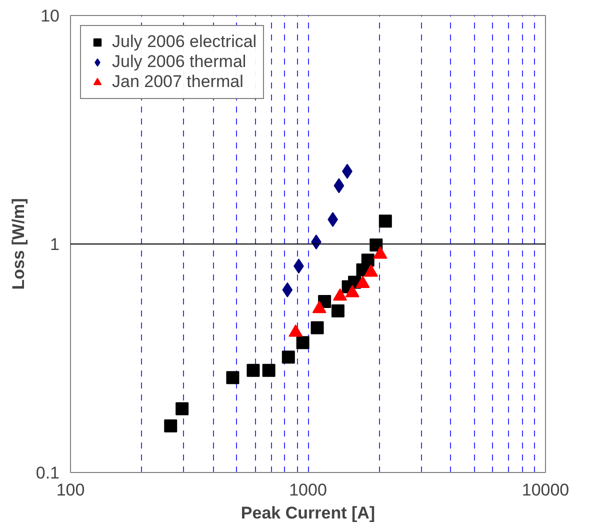 This screenshot has height=529, width=594. Describe the element at coordinates (178, 82) in the screenshot. I see `legend-label: Jan 2007 thermal` at that location.